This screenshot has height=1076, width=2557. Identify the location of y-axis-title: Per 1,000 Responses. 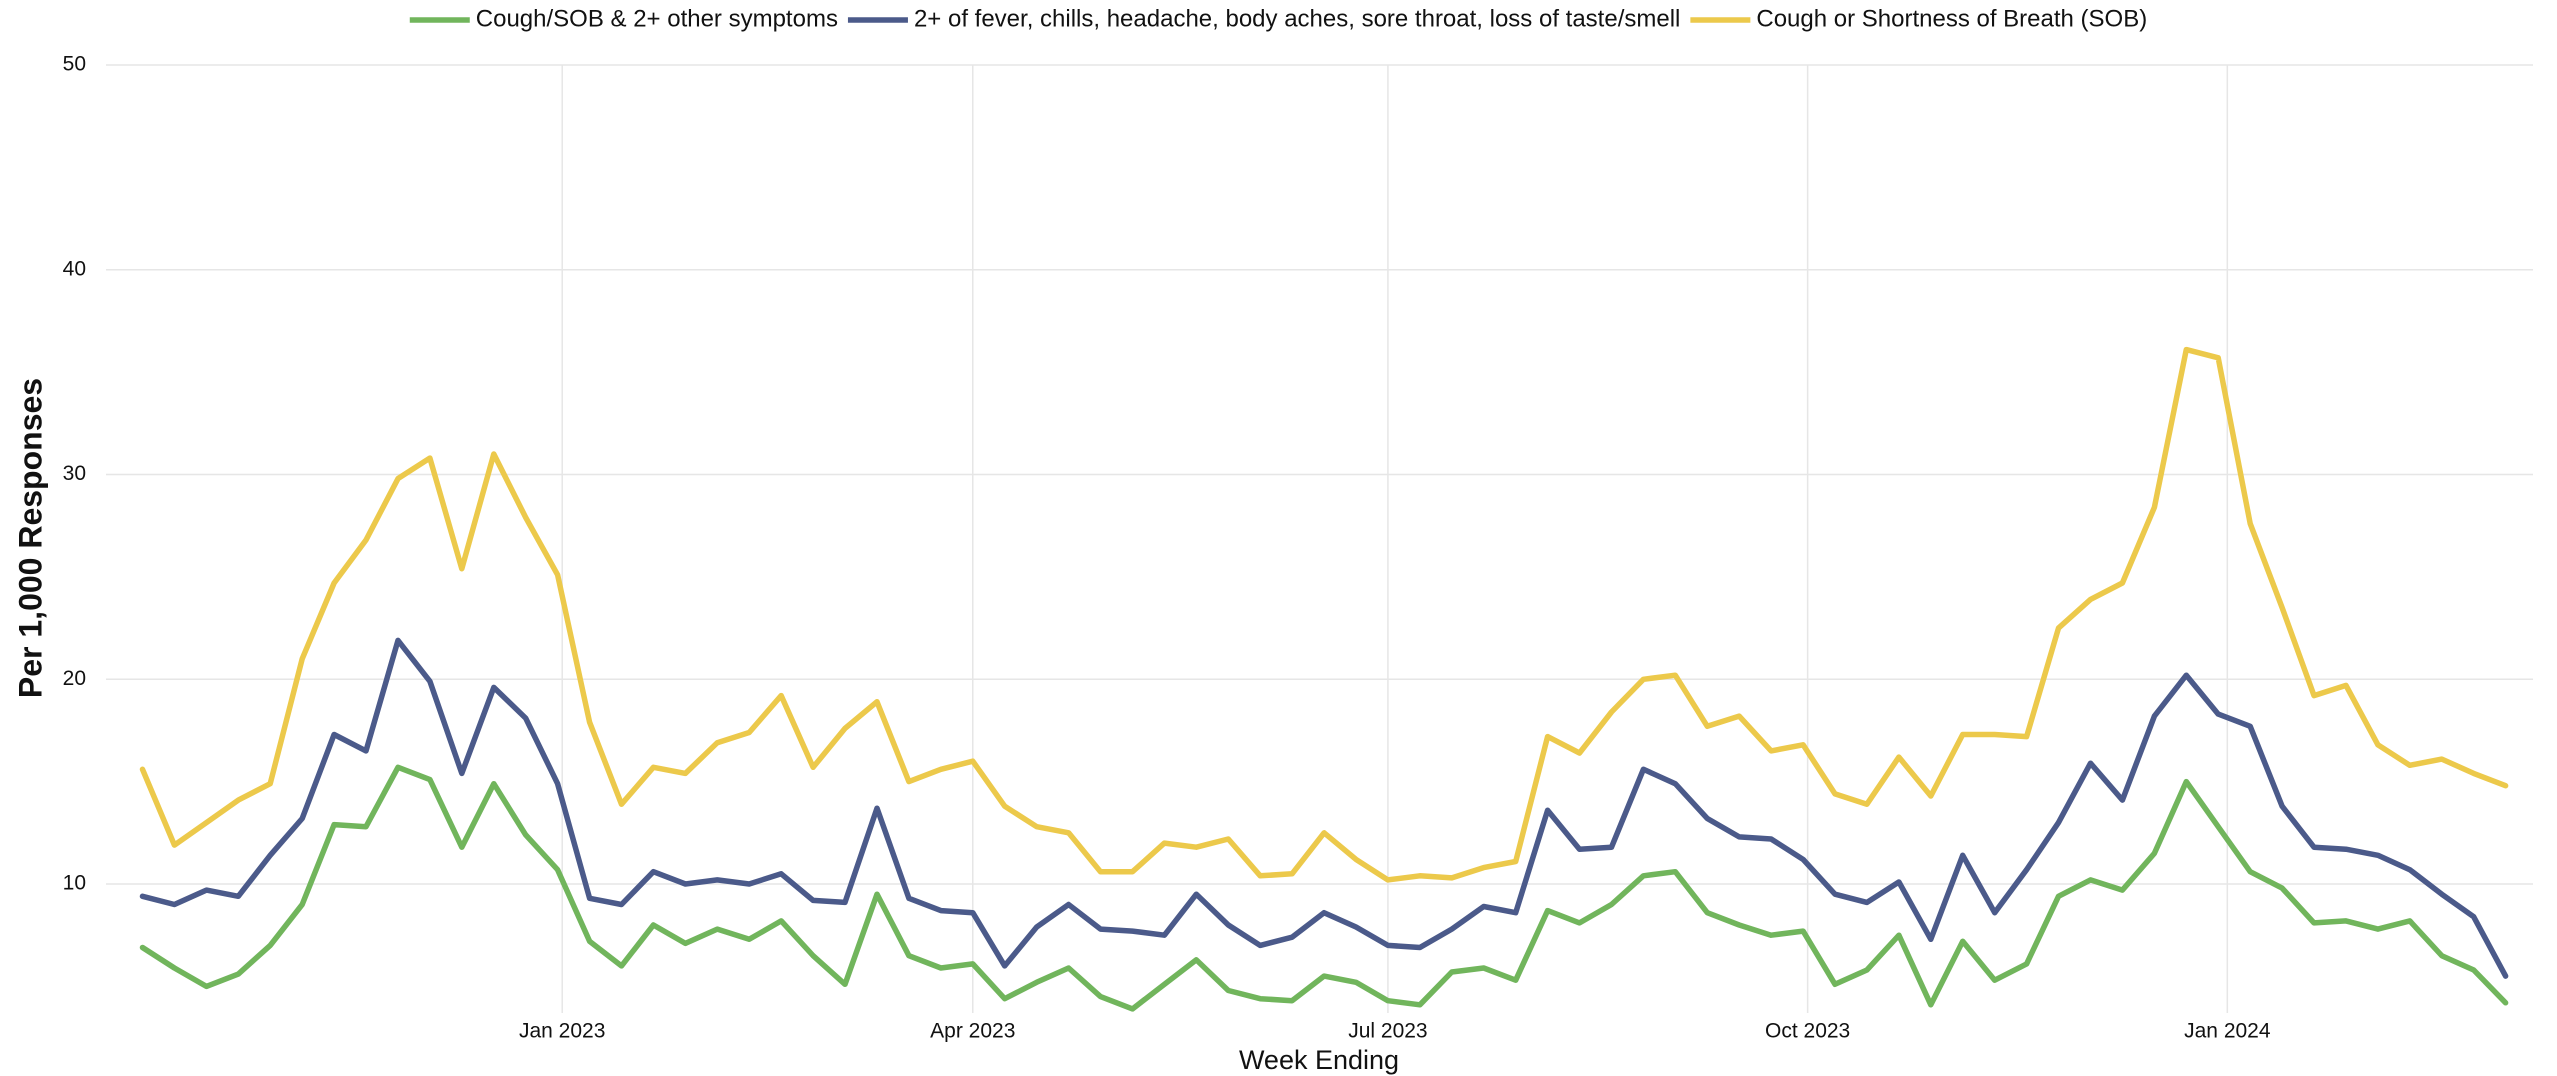
(30, 538).